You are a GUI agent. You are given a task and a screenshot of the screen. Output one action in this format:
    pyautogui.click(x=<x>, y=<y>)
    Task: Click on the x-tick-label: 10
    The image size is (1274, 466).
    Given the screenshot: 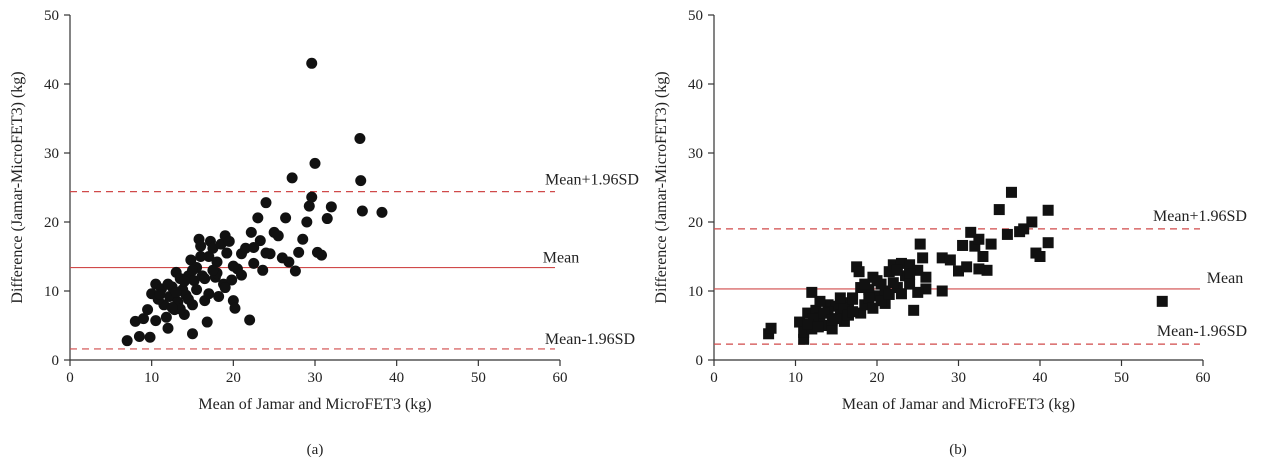 What is the action you would take?
    pyautogui.click(x=151, y=378)
    